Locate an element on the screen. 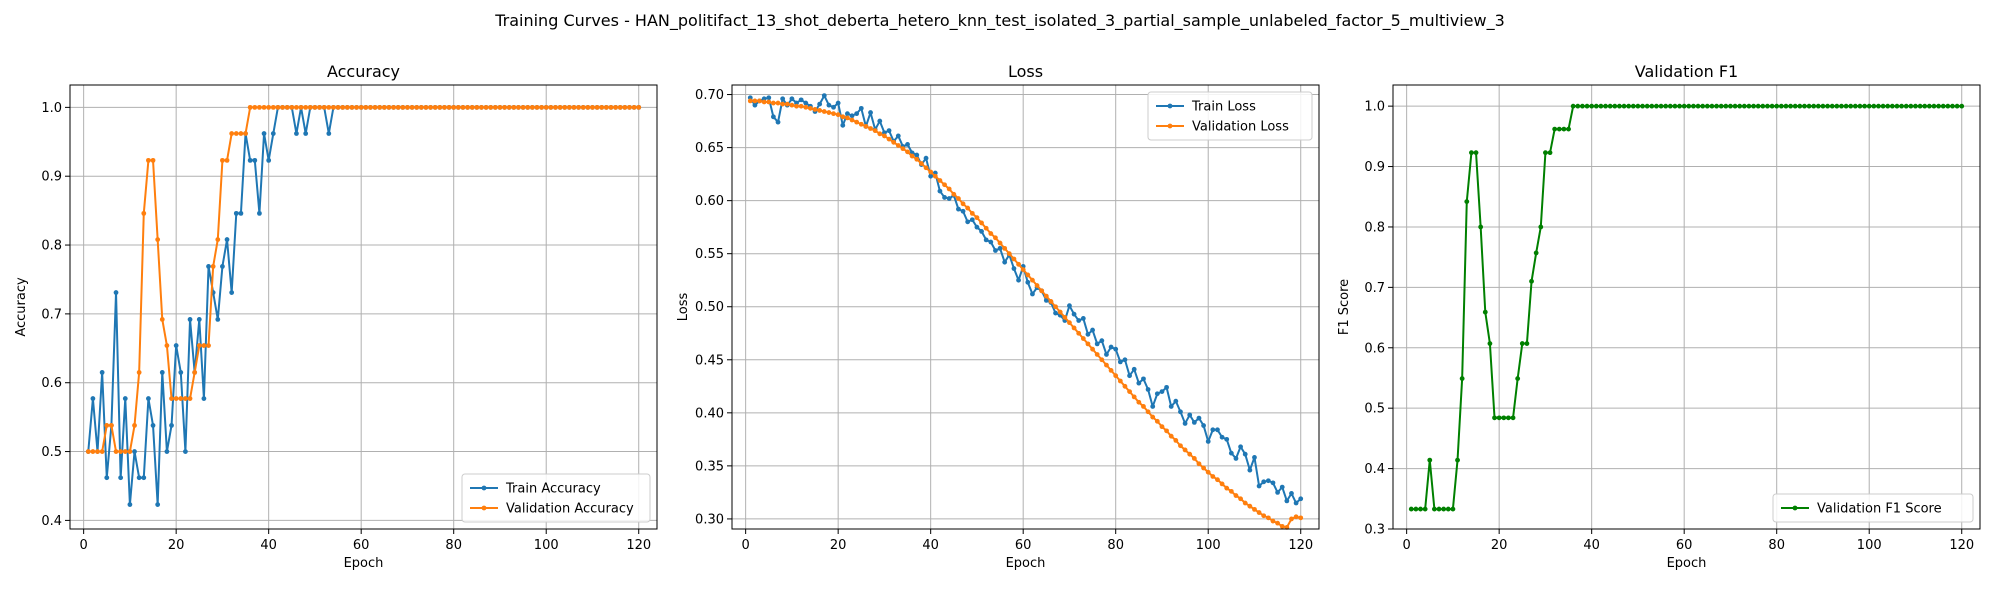  y-tick-label: 1.0 is located at coordinates (51, 108).